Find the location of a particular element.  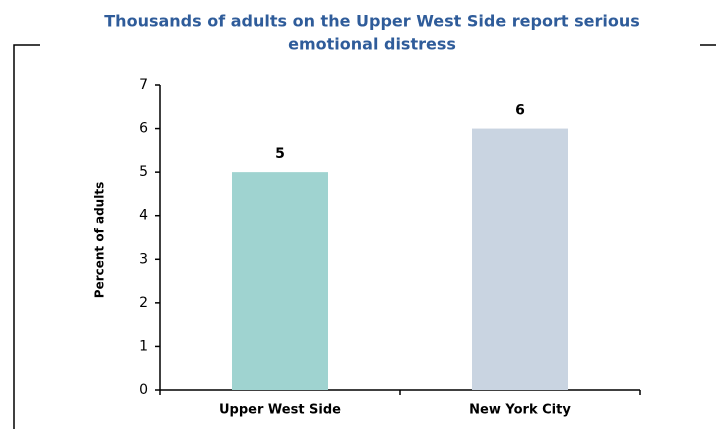

y-tick-label: 6 is located at coordinates (143, 129).